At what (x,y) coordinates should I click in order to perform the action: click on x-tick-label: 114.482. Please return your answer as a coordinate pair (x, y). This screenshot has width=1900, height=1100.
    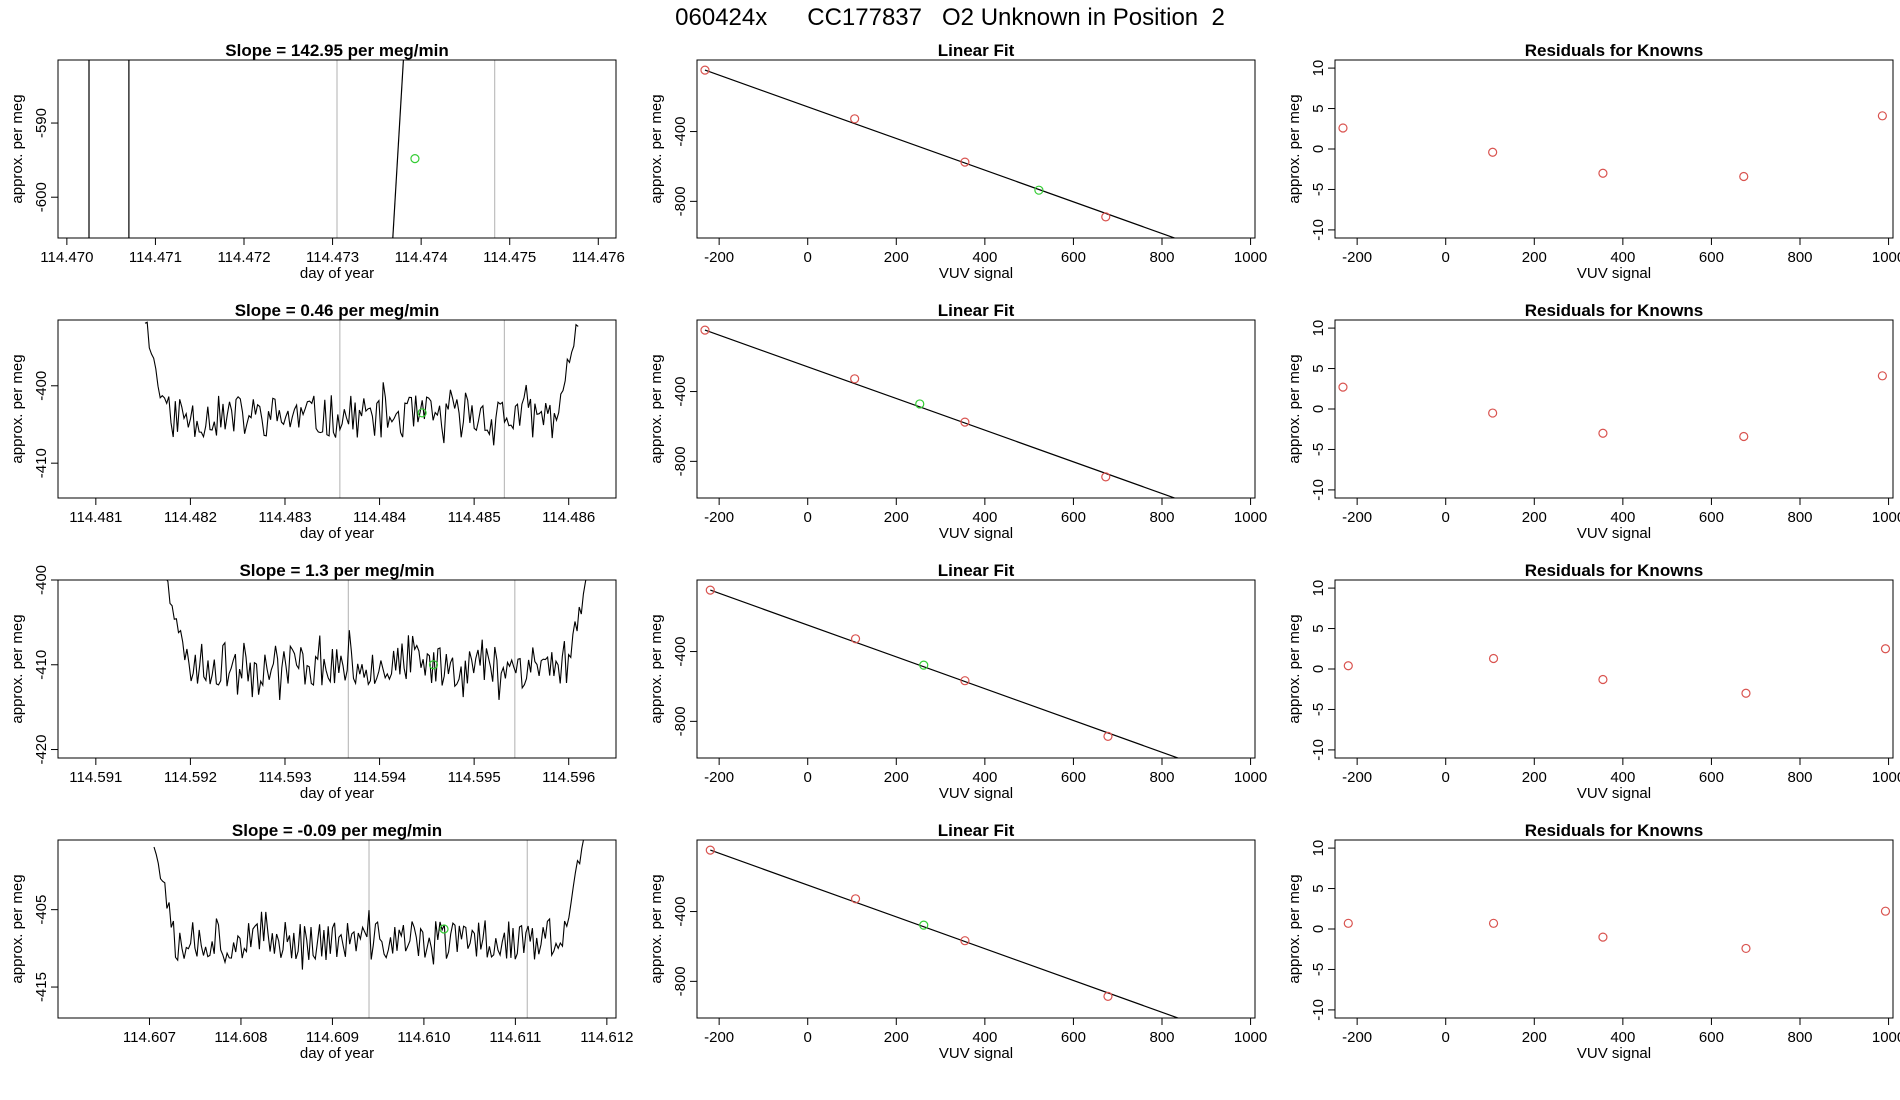
    Looking at the image, I should click on (190, 517).